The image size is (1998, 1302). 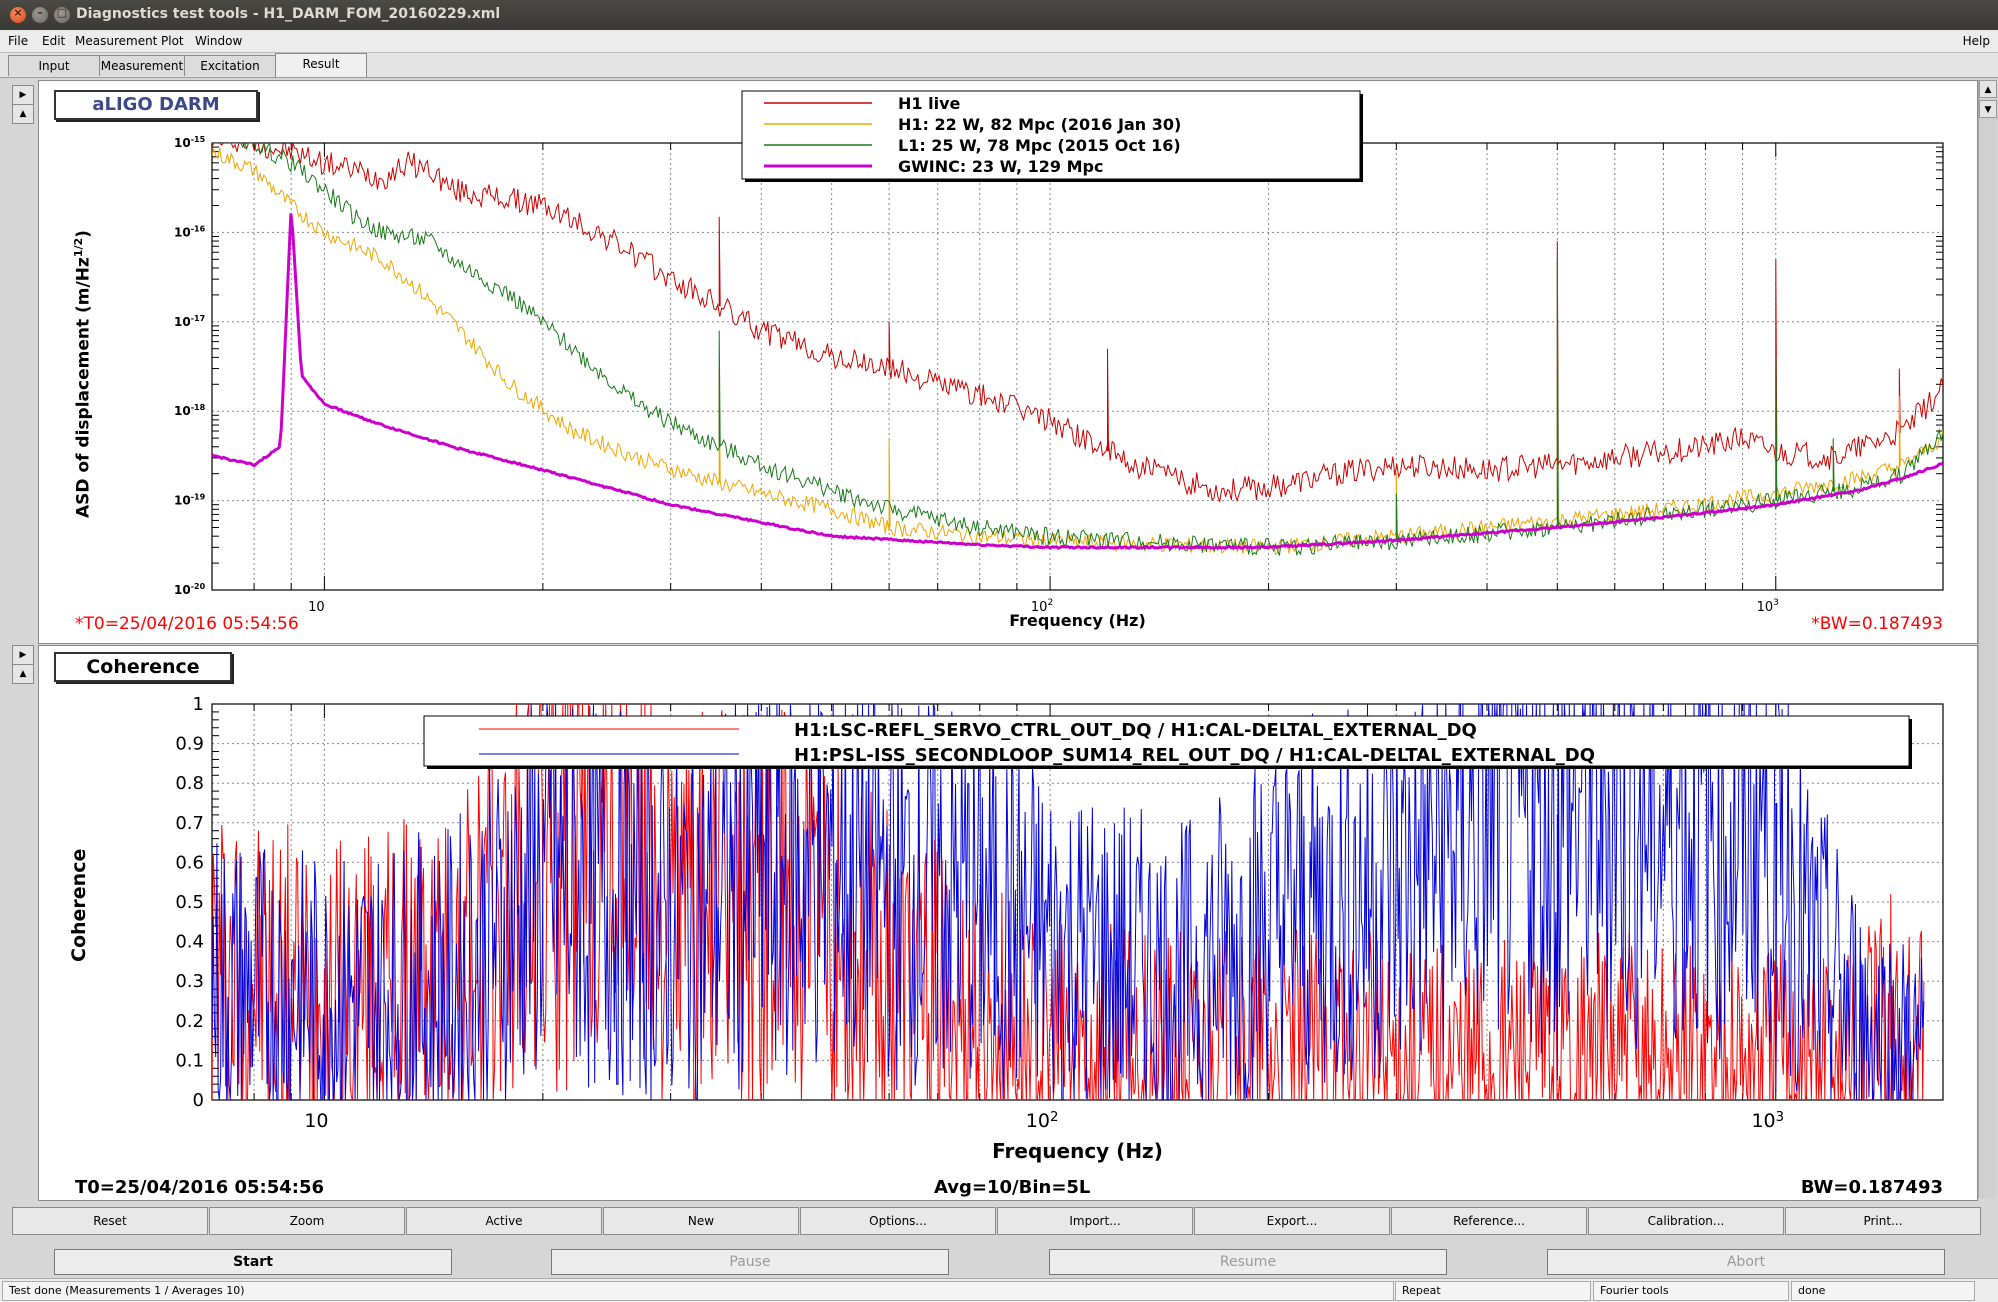 I want to click on status-message: Test done (Measurements 1 / Averages 10), so click(x=698, y=1291).